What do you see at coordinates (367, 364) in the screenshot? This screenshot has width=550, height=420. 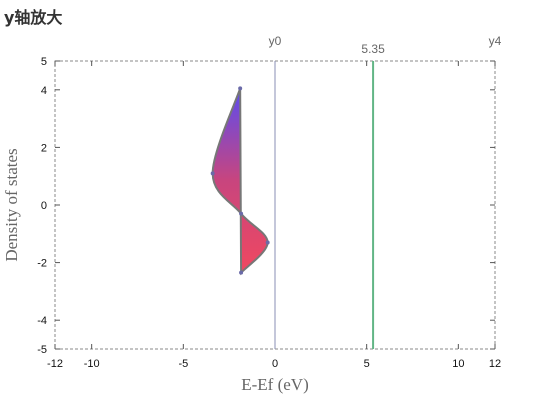 I see `x-tick-label: 5` at bounding box center [367, 364].